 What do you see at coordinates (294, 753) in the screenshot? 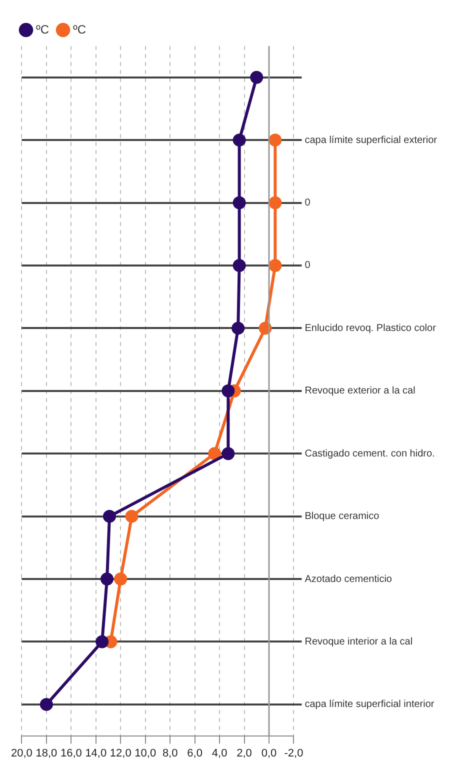
I see `x-tick-label: -2,0` at bounding box center [294, 753].